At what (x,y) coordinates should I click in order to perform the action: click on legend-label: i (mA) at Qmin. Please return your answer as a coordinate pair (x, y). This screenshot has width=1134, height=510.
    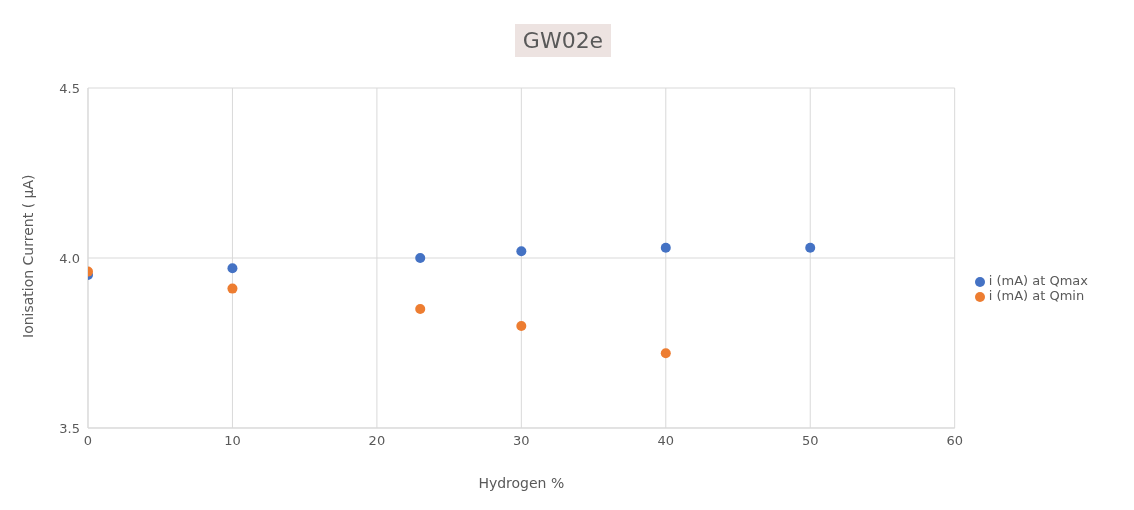
    Looking at the image, I should click on (1036, 295).